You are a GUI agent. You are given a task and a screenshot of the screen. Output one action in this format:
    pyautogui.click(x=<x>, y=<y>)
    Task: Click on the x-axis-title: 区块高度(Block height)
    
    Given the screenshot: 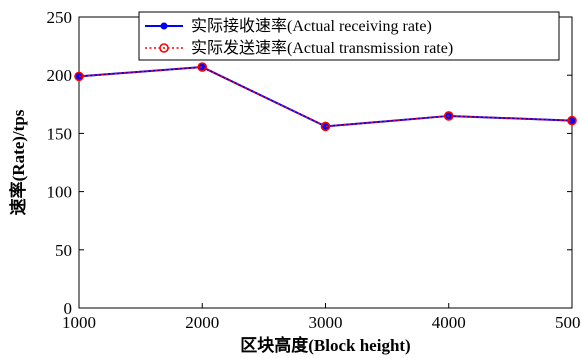 What is the action you would take?
    pyautogui.click(x=325, y=345)
    